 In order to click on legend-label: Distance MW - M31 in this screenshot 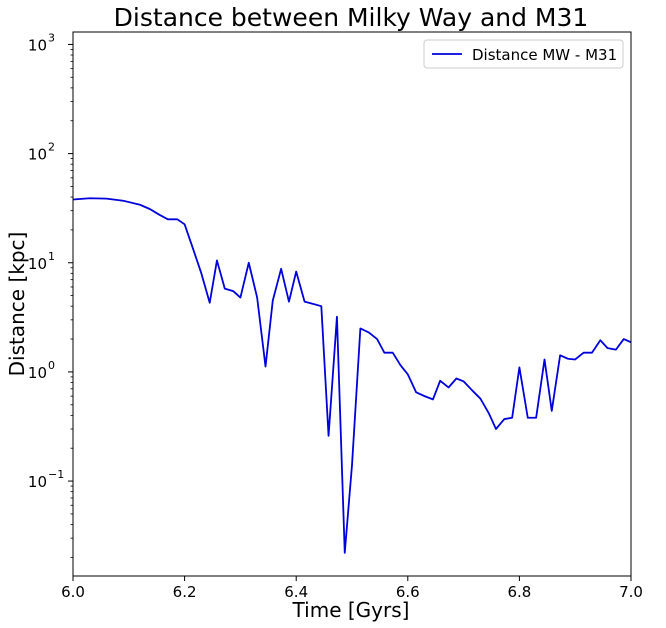, I will do `click(544, 55)`.